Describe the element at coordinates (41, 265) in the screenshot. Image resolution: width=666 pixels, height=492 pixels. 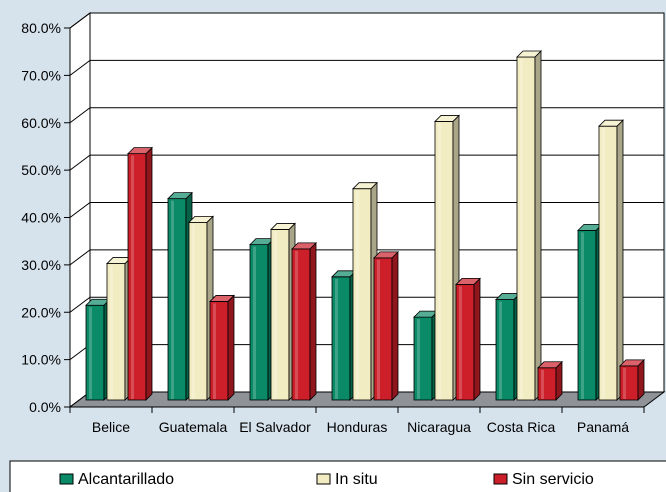
I see `y-tick-label: 30.0%` at that location.